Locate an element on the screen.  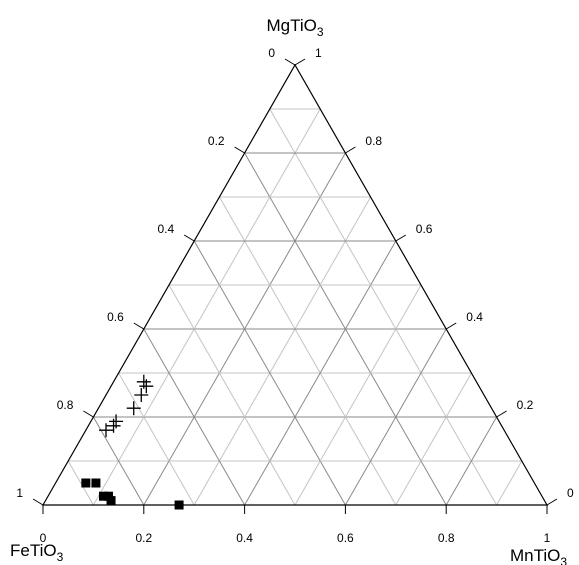
tick-label-bottom: 0.4 is located at coordinates (244, 538).